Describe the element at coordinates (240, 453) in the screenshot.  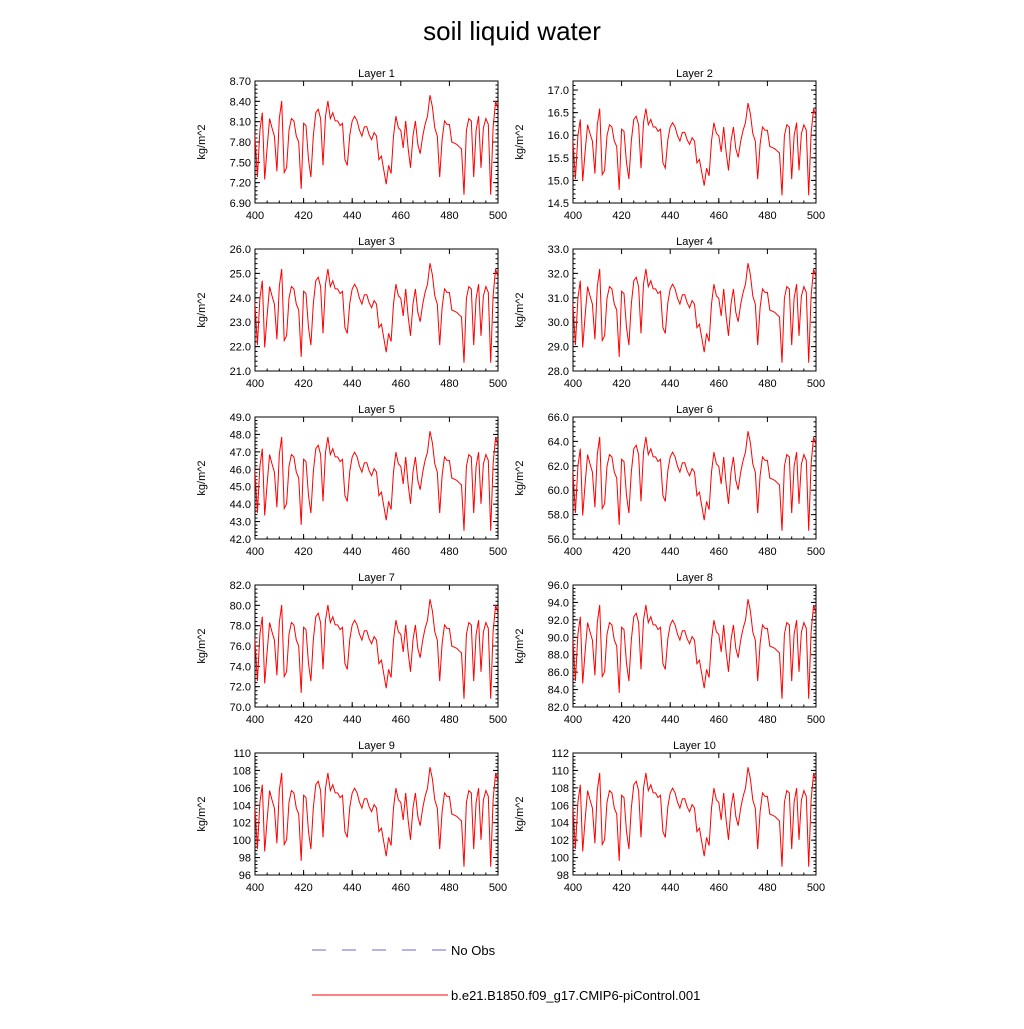
I see `y-tick-label: 47.0` at that location.